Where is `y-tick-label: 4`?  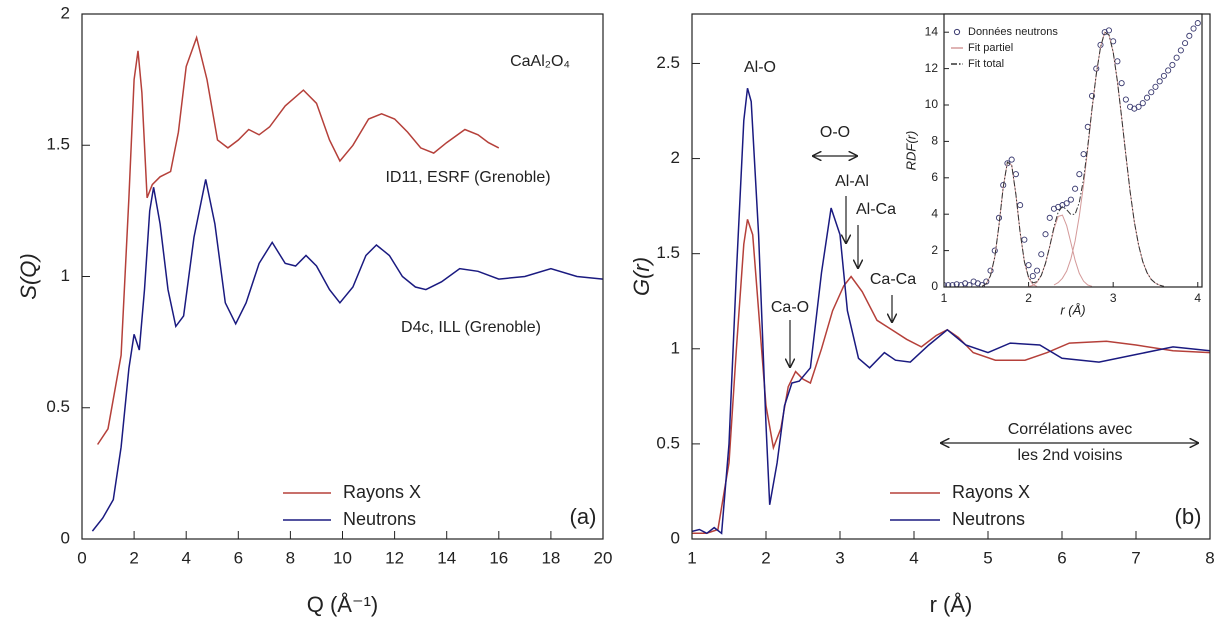
y-tick-label: 4 is located at coordinates (934, 213).